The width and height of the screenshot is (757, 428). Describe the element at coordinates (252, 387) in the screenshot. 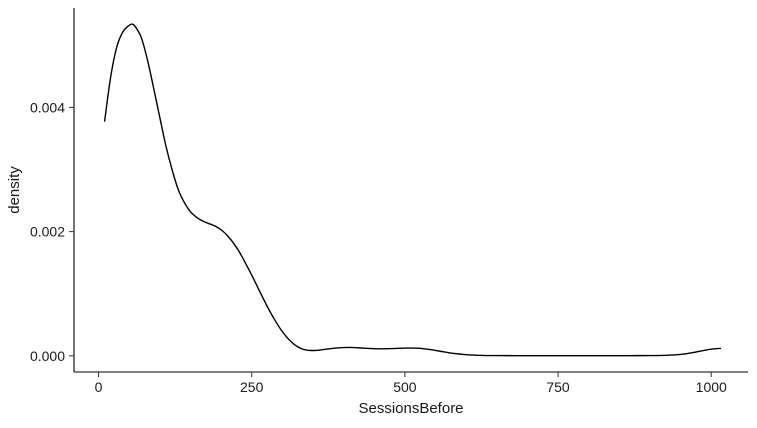

I see `x-tick-label: 250` at that location.